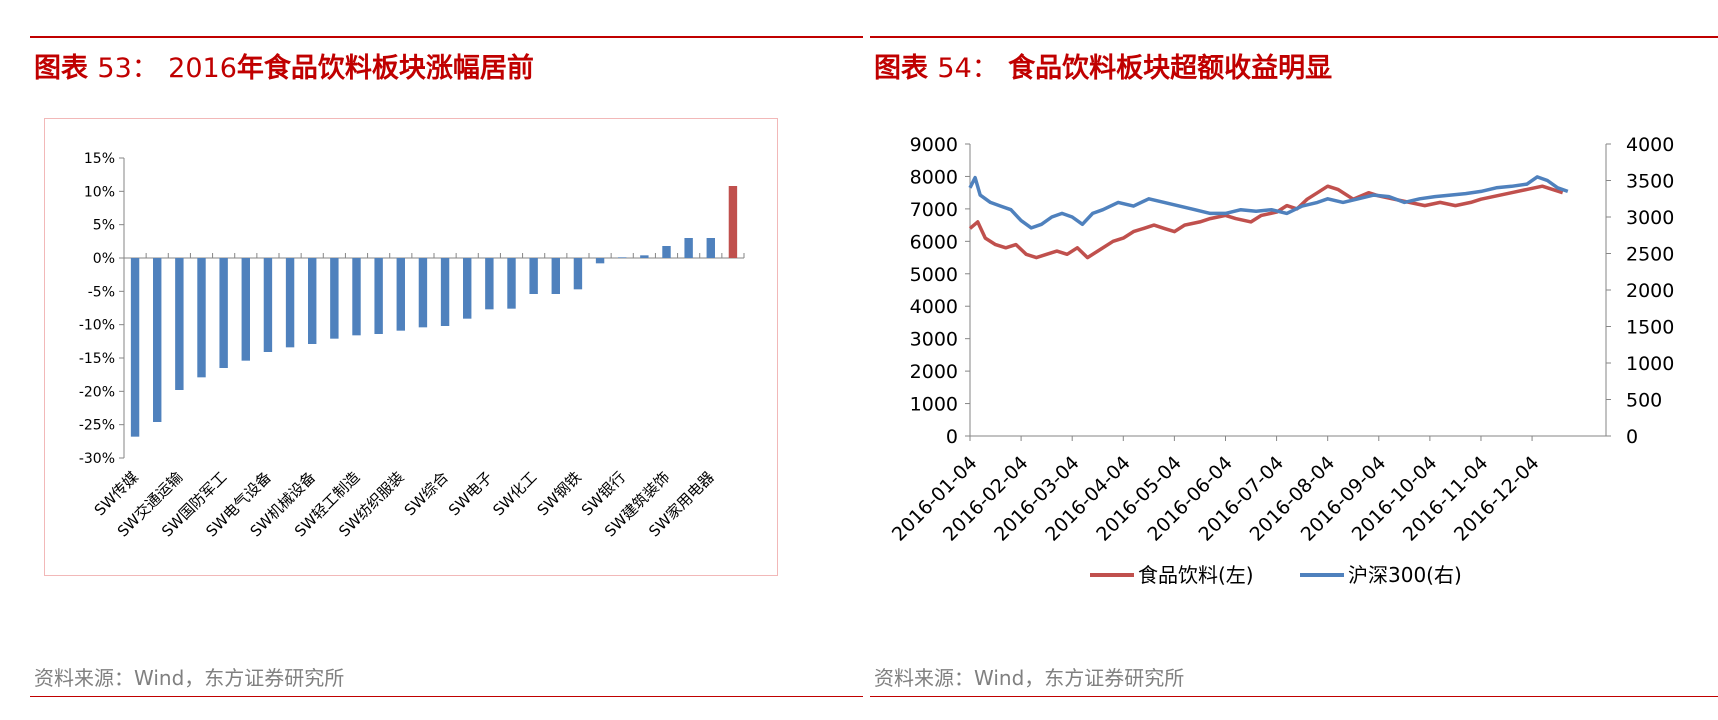  What do you see at coordinates (934, 275) in the screenshot?
I see `left-y-tick-label: 5000` at bounding box center [934, 275].